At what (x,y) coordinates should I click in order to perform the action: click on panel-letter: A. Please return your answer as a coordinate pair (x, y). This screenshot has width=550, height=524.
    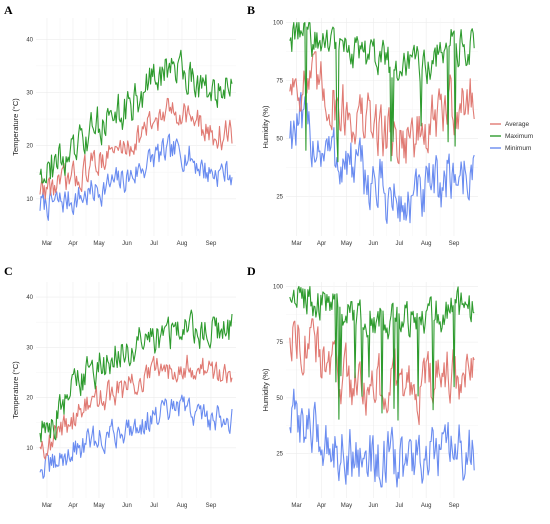
    Looking at the image, I should click on (8, 10).